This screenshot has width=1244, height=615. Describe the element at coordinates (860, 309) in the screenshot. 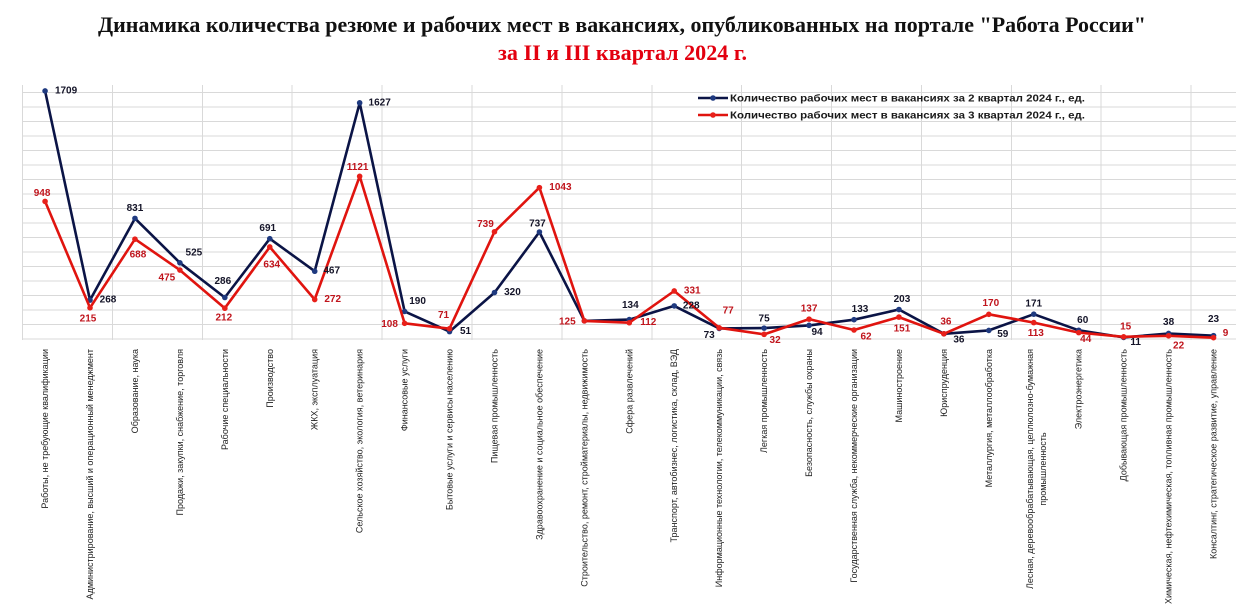

I see `data-label-q2: 133` at that location.